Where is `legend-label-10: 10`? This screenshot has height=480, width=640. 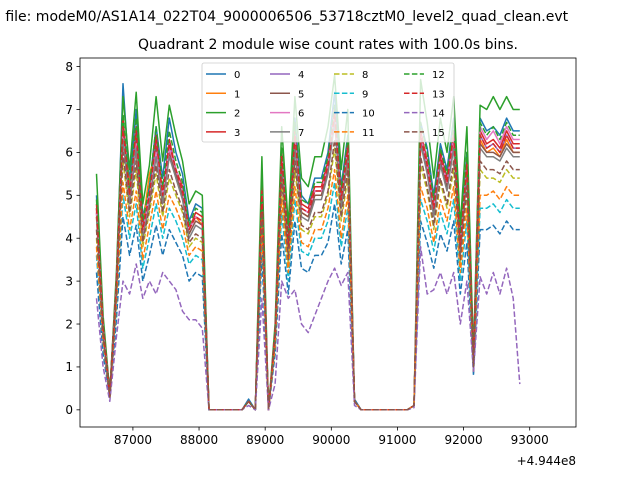 legend-label-10: 10 is located at coordinates (368, 114).